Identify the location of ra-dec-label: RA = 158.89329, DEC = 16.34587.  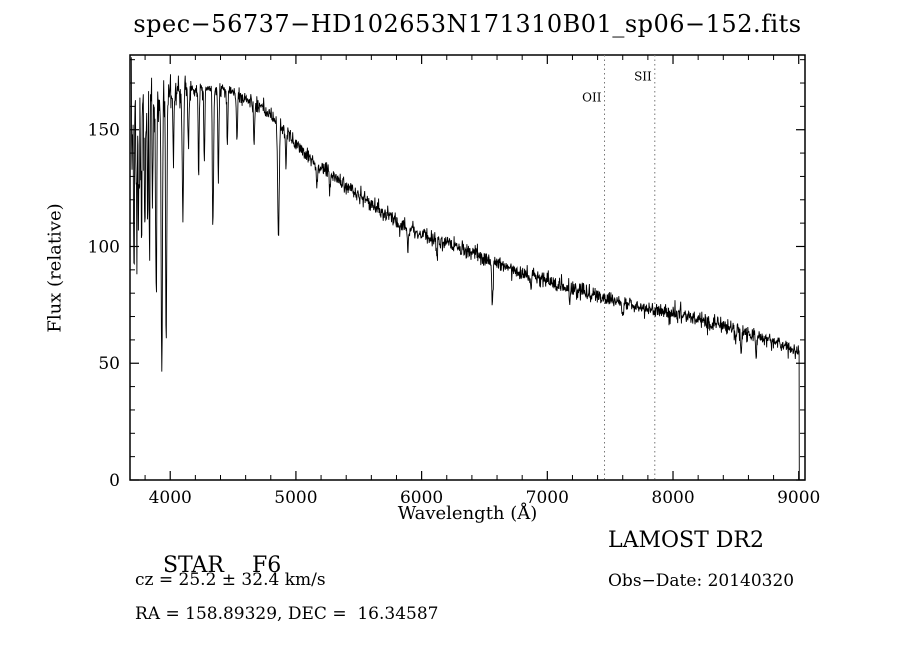
(287, 614).